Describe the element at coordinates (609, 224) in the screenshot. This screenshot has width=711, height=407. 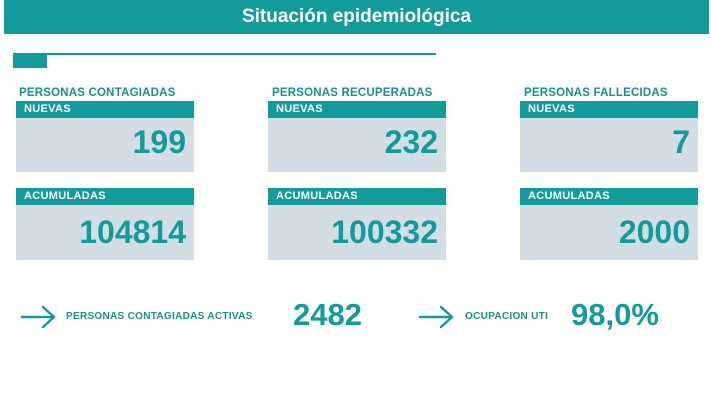
I see `card-fallecidas-acumuladas: ACUMULADAS 2000` at that location.